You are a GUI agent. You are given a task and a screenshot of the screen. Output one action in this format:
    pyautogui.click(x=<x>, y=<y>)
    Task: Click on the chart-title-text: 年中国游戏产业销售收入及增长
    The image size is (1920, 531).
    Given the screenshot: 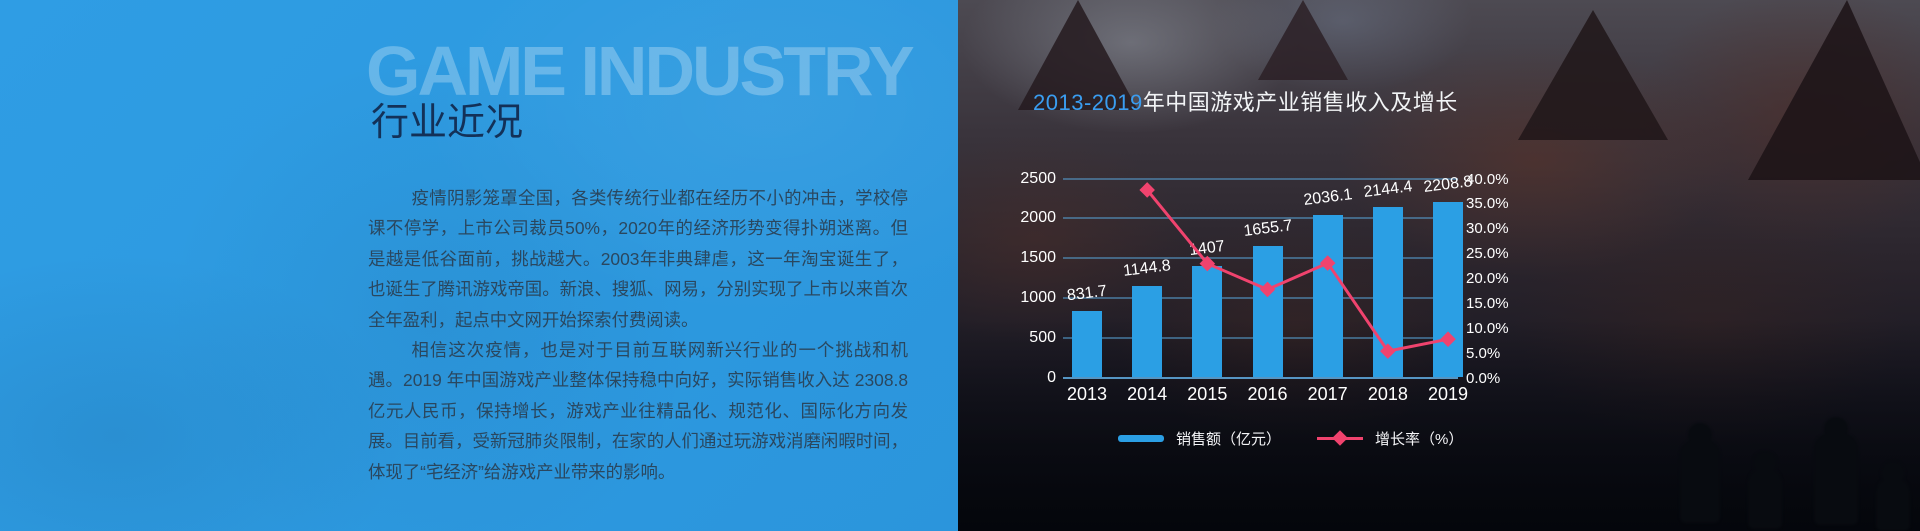 What is the action you would take?
    pyautogui.click(x=1300, y=102)
    